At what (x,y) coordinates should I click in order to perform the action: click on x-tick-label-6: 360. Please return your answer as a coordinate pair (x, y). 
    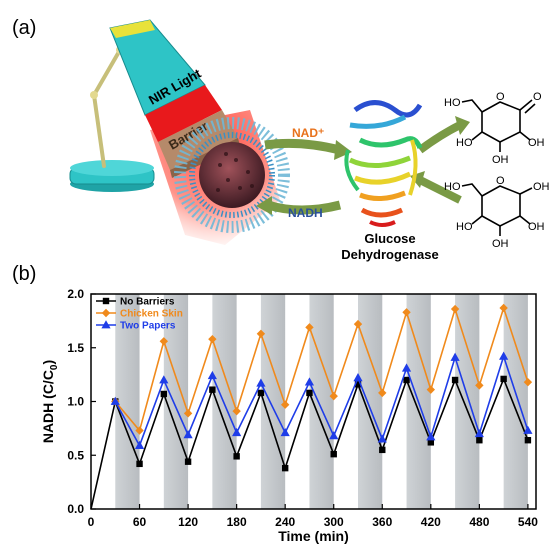
    Looking at the image, I should click on (382, 522).